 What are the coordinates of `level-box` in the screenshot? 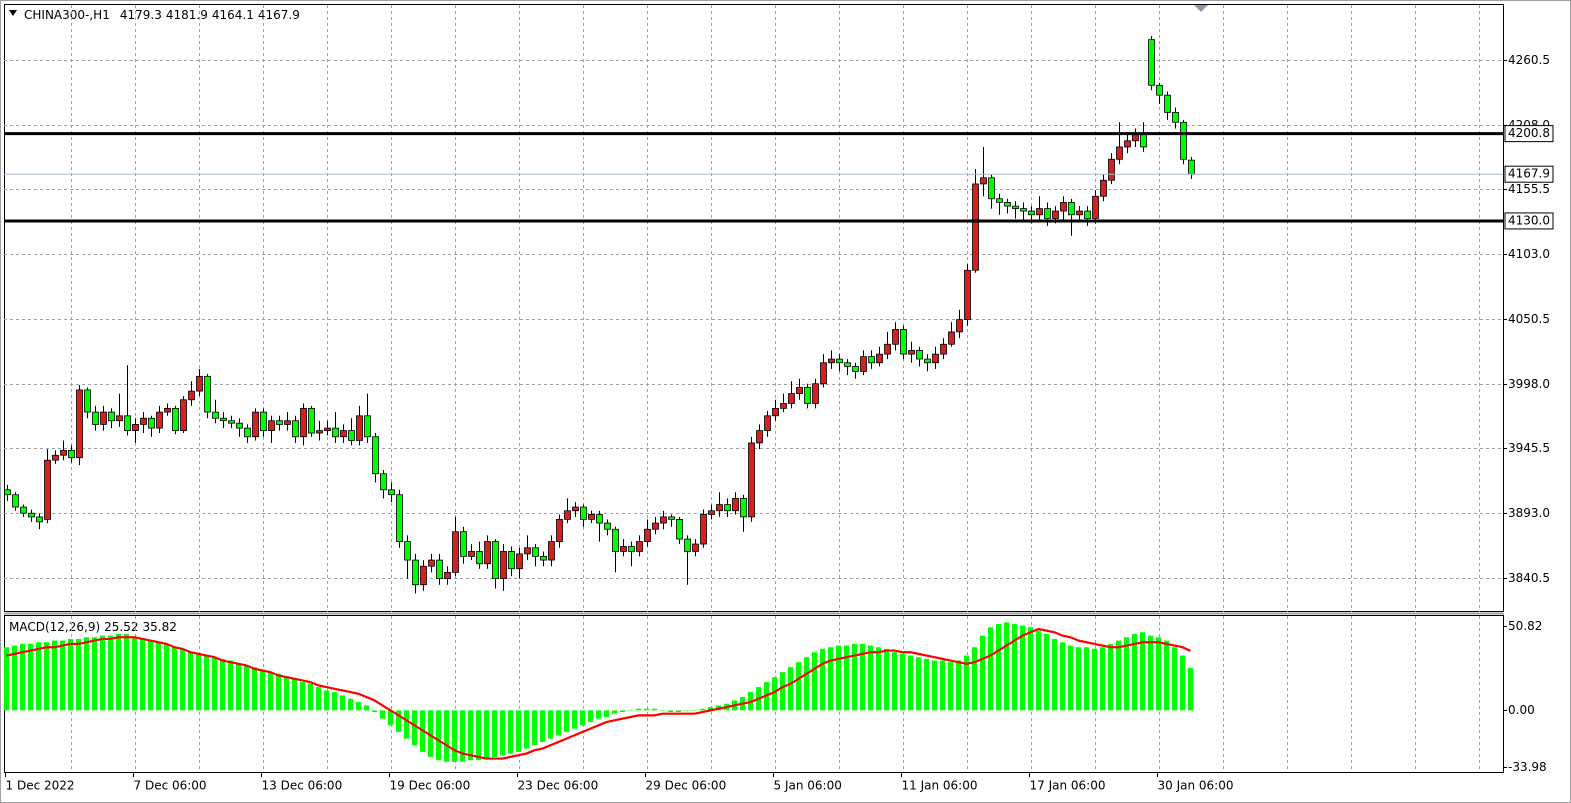 It's located at (1529, 134).